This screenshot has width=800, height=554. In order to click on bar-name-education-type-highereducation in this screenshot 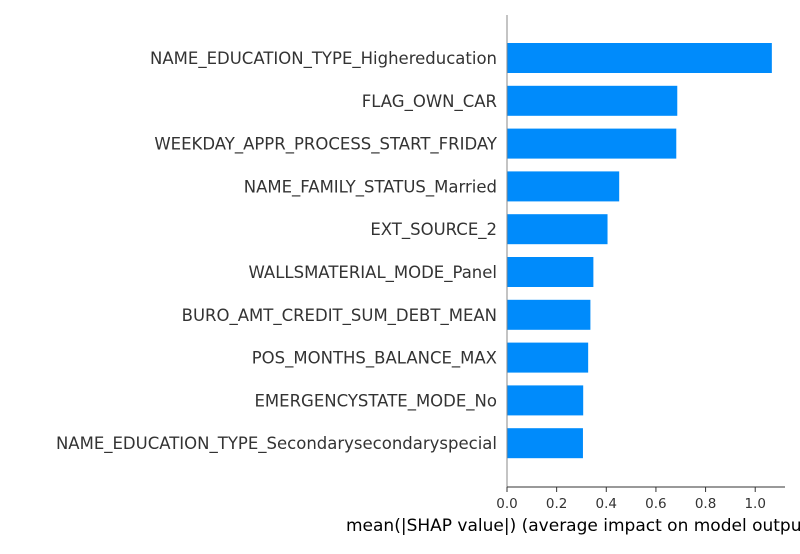, I will do `click(639, 58)`.